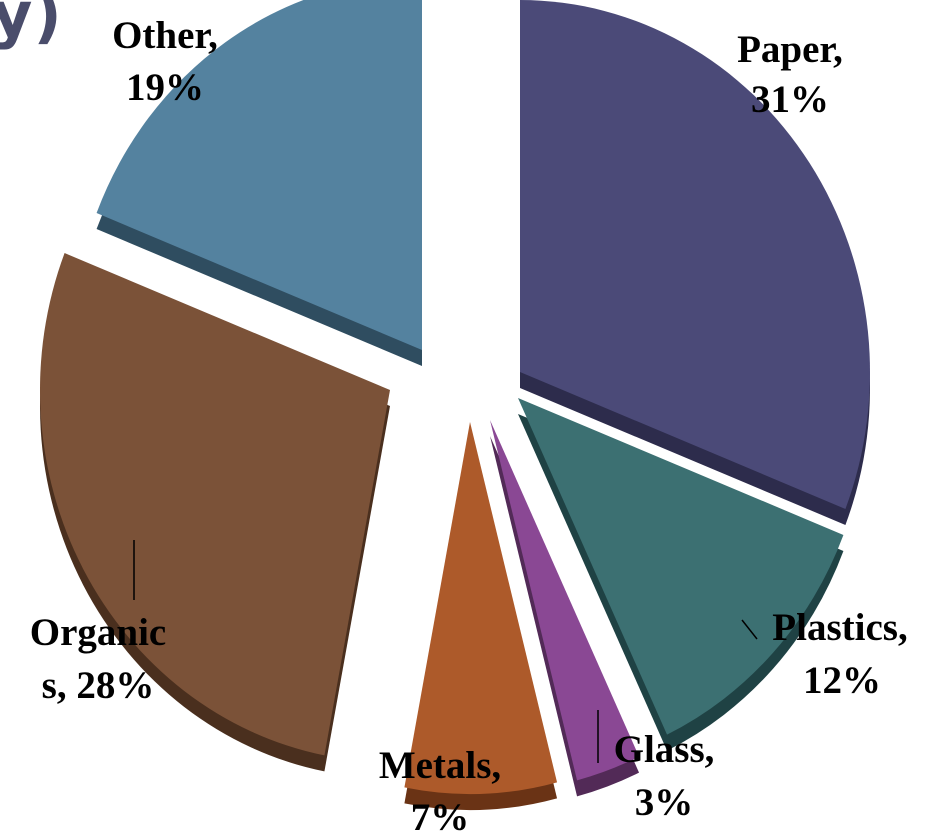 This screenshot has height=836, width=927. Describe the element at coordinates (681, 566) in the screenshot. I see `slice-plastics` at that location.